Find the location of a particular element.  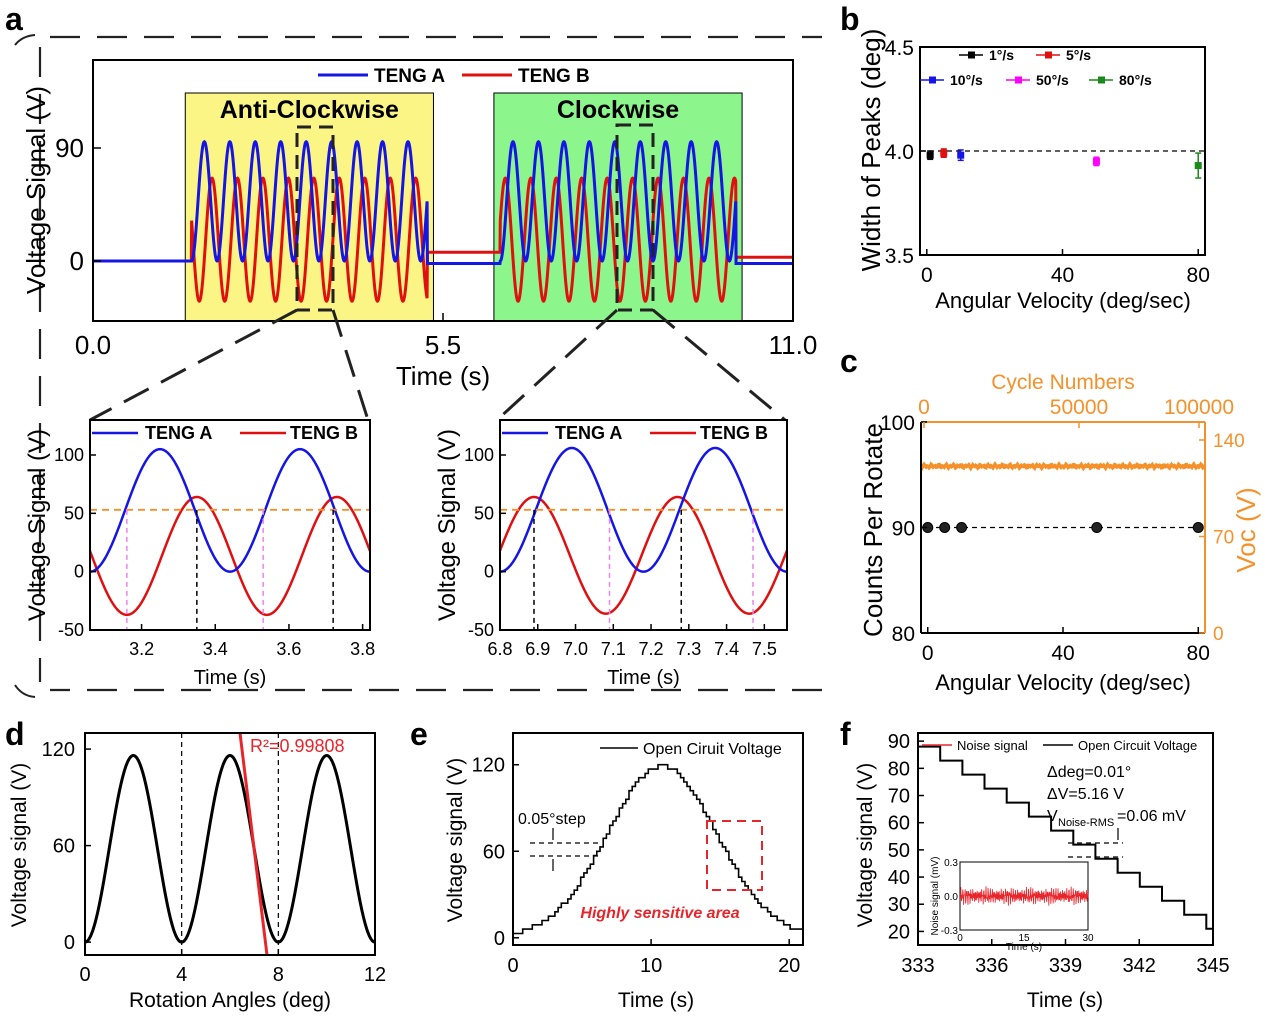

x-tick-label: 6.8 is located at coordinates (499, 649).